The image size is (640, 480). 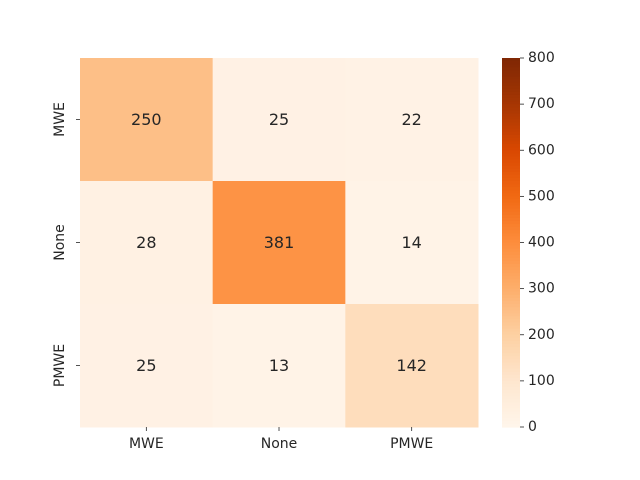 What do you see at coordinates (411, 444) in the screenshot?
I see `x-tick-label: PMWE` at bounding box center [411, 444].